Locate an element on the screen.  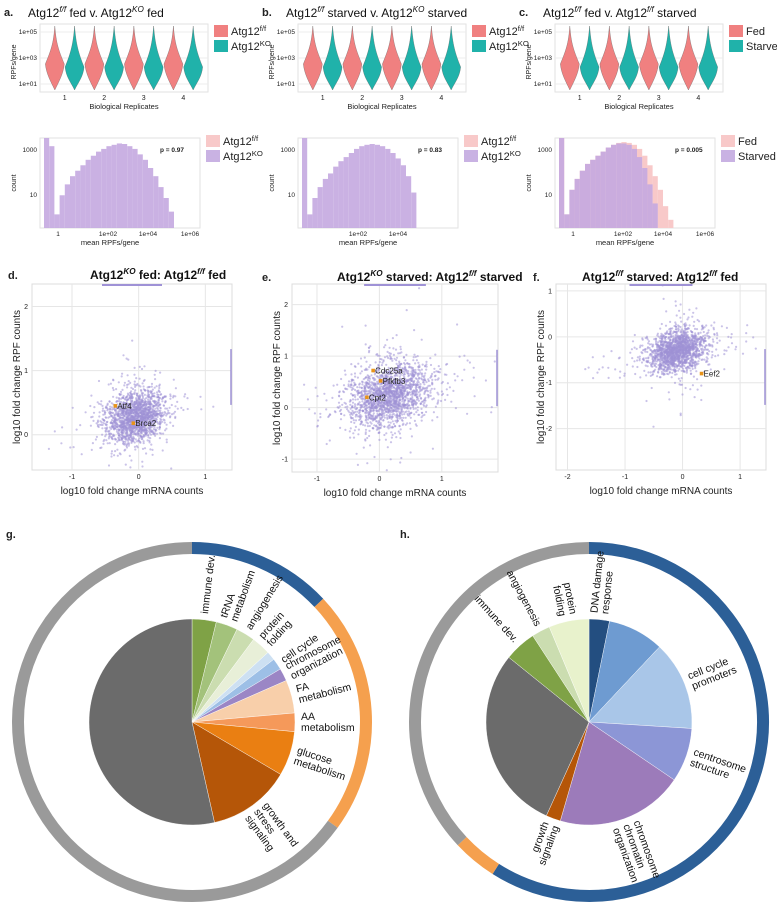
panel-a-legend-label-0-sup: f/f is located at coordinates (263, 28).